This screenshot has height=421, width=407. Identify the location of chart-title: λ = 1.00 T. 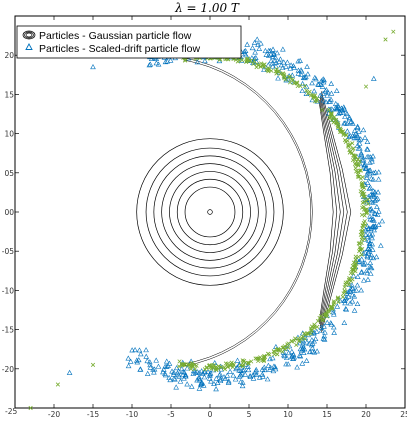
(207, 8).